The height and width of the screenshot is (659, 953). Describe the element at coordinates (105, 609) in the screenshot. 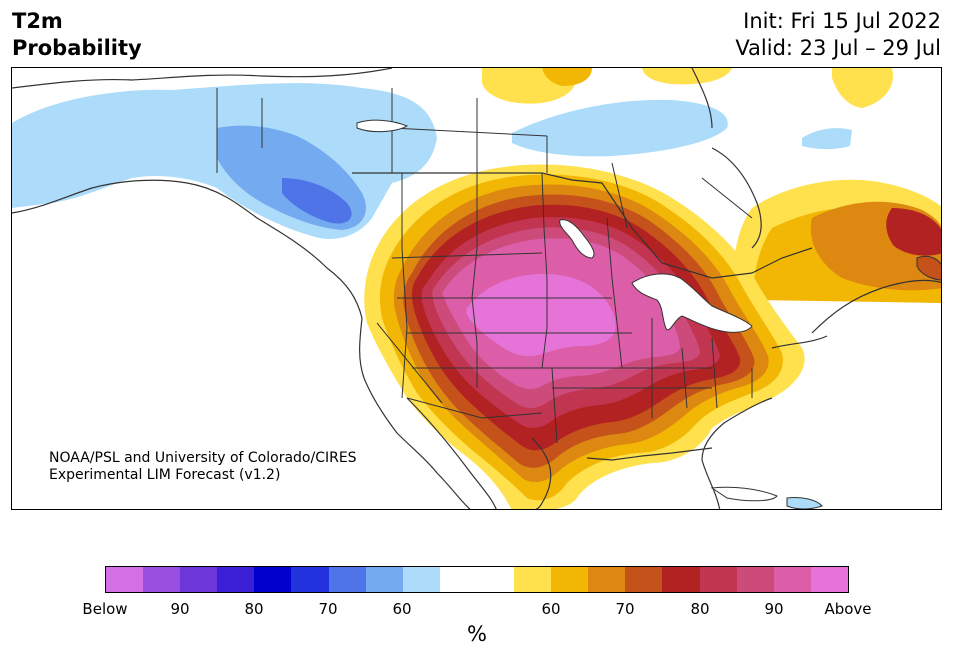

I see `colorbar-tick-label: Below` at that location.